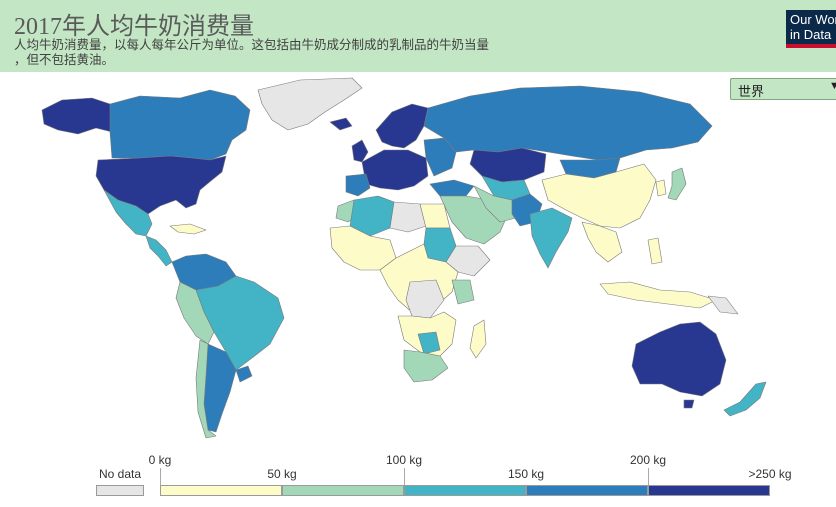 Image resolution: width=836 pixels, height=507 pixels. I want to click on region-mexico, so click(128, 213).